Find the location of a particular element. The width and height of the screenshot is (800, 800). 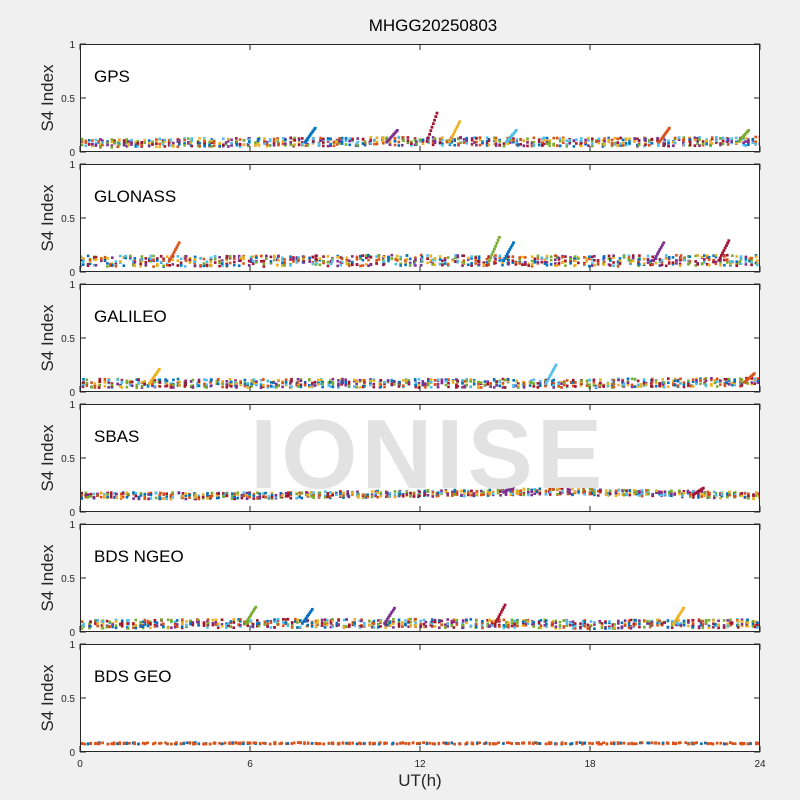

panel-name: GPS is located at coordinates (112, 76).